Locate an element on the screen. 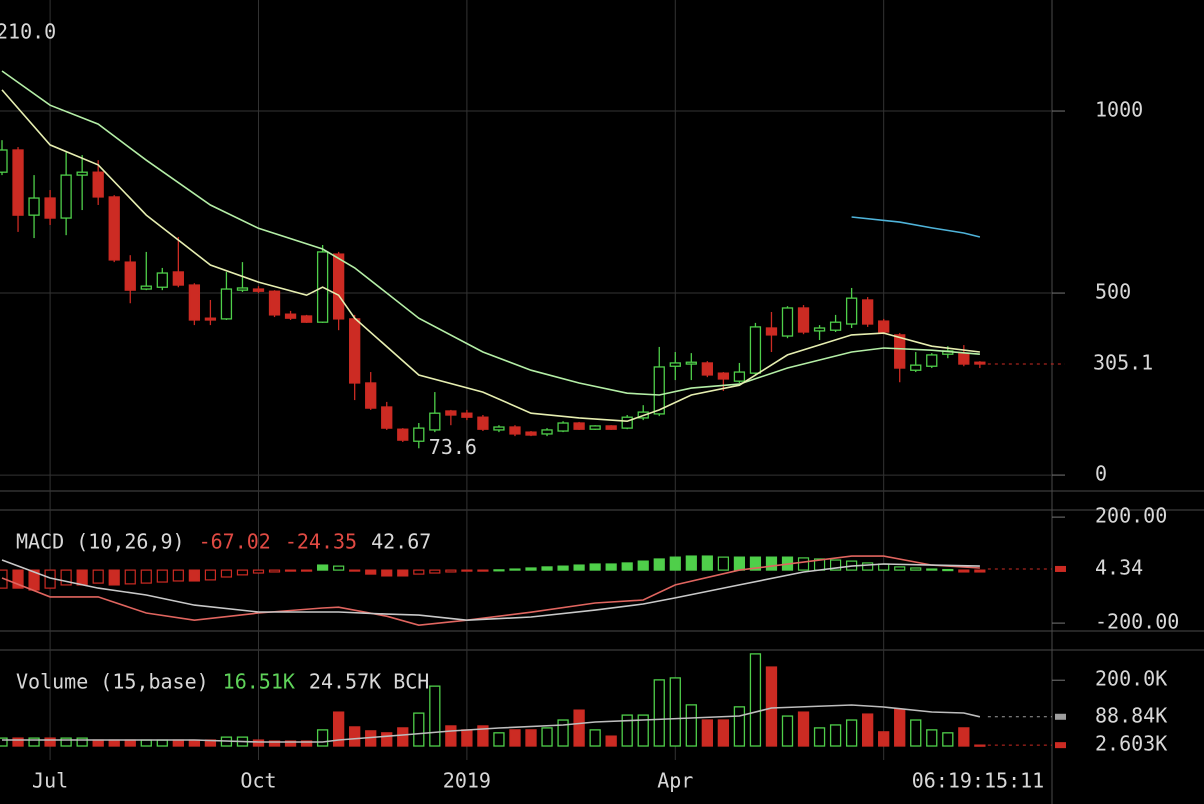 The height and width of the screenshot is (804, 1204). y-tick-label: 1000 is located at coordinates (1119, 110).